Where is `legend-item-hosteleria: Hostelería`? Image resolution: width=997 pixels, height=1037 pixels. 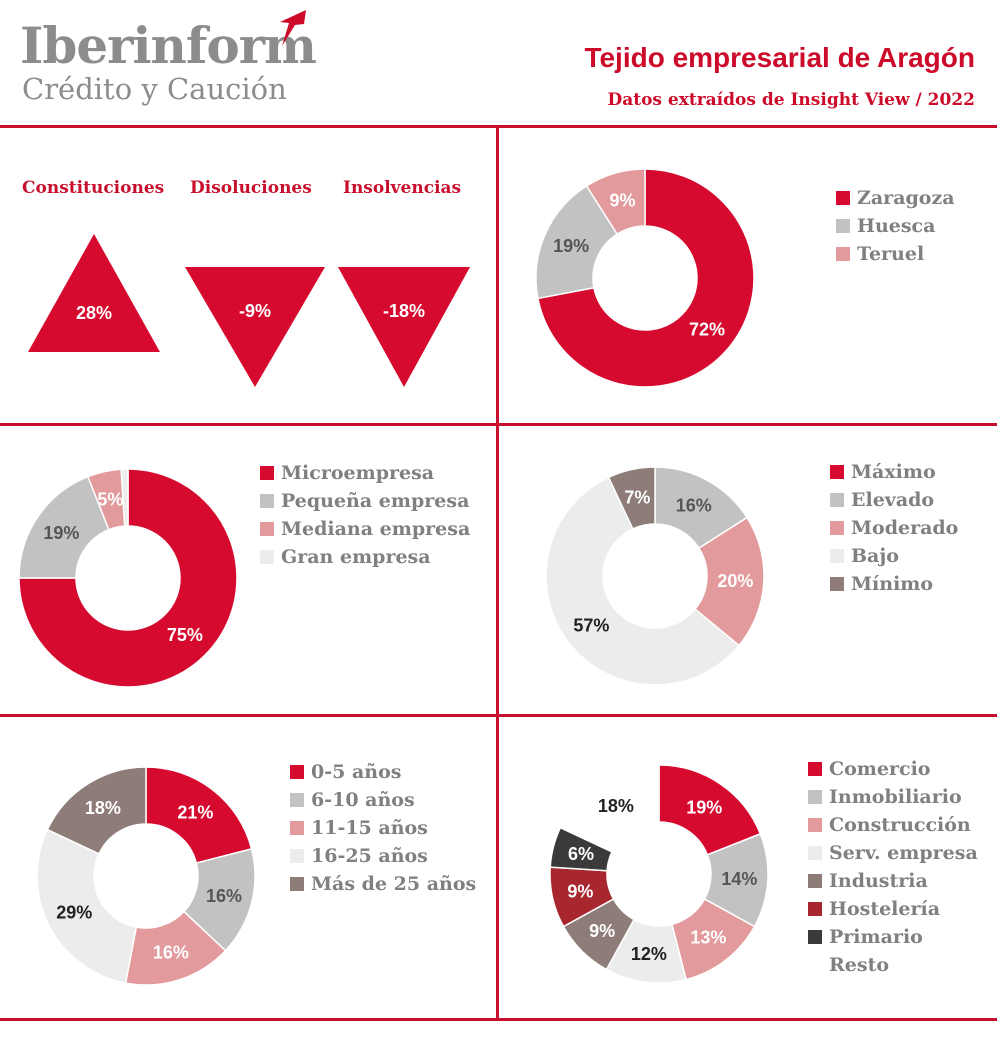
legend-item-hosteleria: Hostelería is located at coordinates (893, 909).